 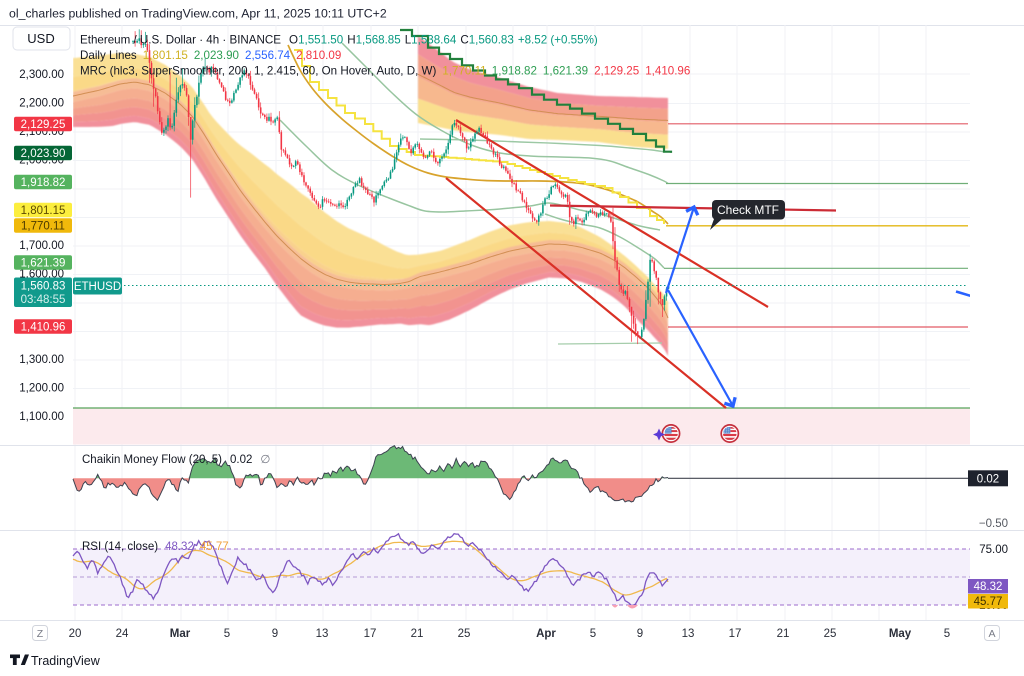 What do you see at coordinates (41, 360) in the screenshot?
I see `svg-text: 1,300.00` at bounding box center [41, 360].